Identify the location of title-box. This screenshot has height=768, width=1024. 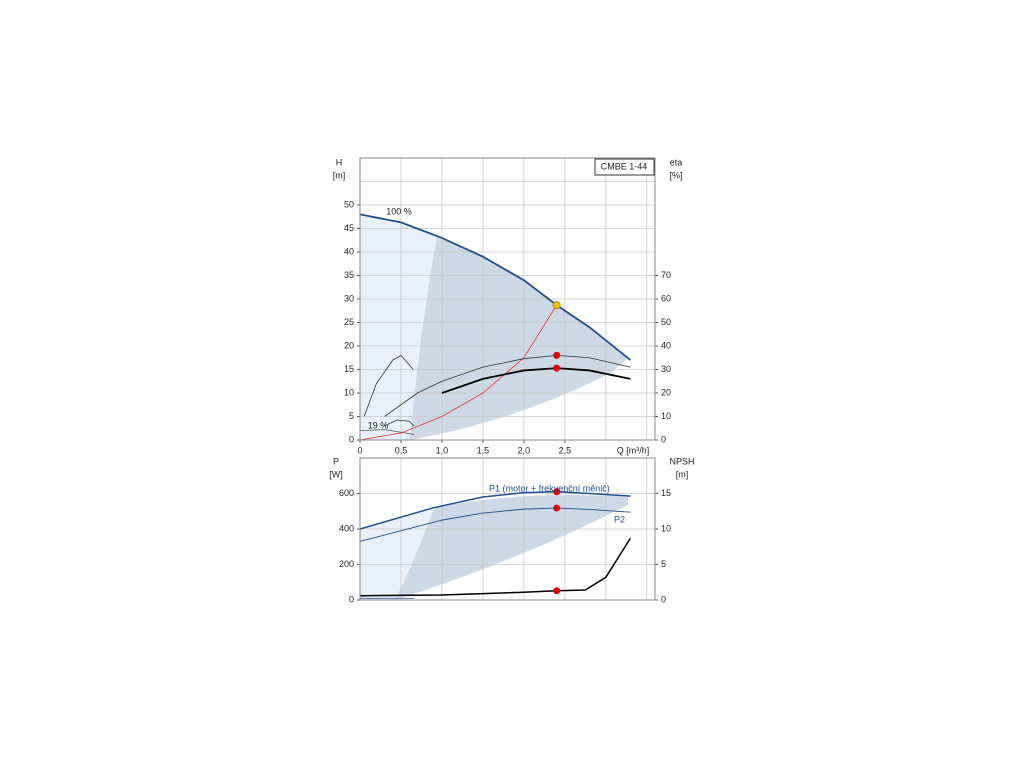
(624, 167).